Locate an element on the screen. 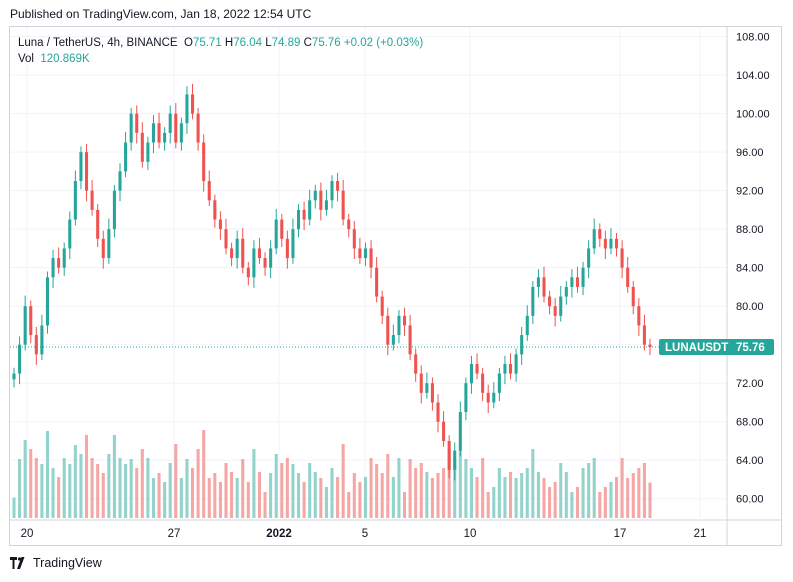 Image resolution: width=793 pixels, height=582 pixels. y-tick-label: 88.00 is located at coordinates (750, 230).